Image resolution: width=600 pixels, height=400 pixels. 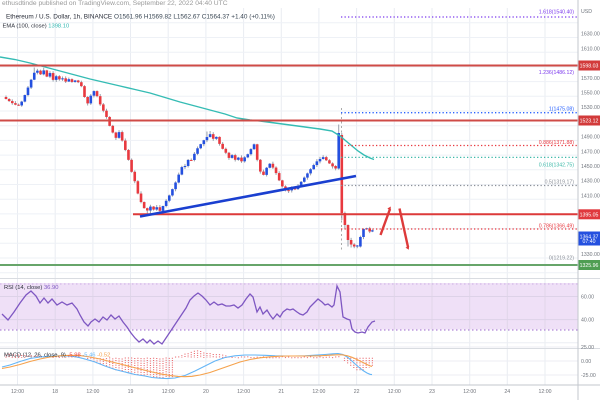 I want to click on svg-text: 60.00, so click(x=587, y=298).